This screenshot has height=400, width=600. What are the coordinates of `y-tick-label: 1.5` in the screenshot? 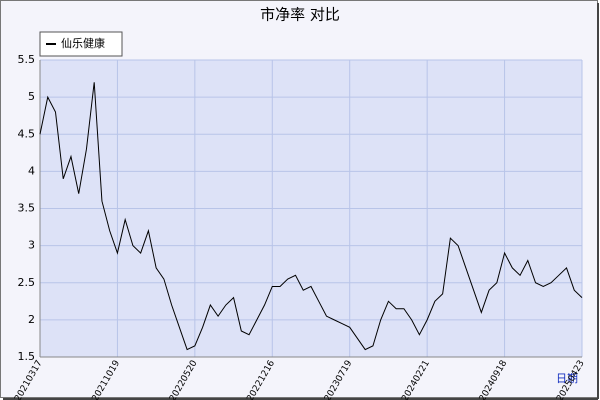 It's located at (27, 356).